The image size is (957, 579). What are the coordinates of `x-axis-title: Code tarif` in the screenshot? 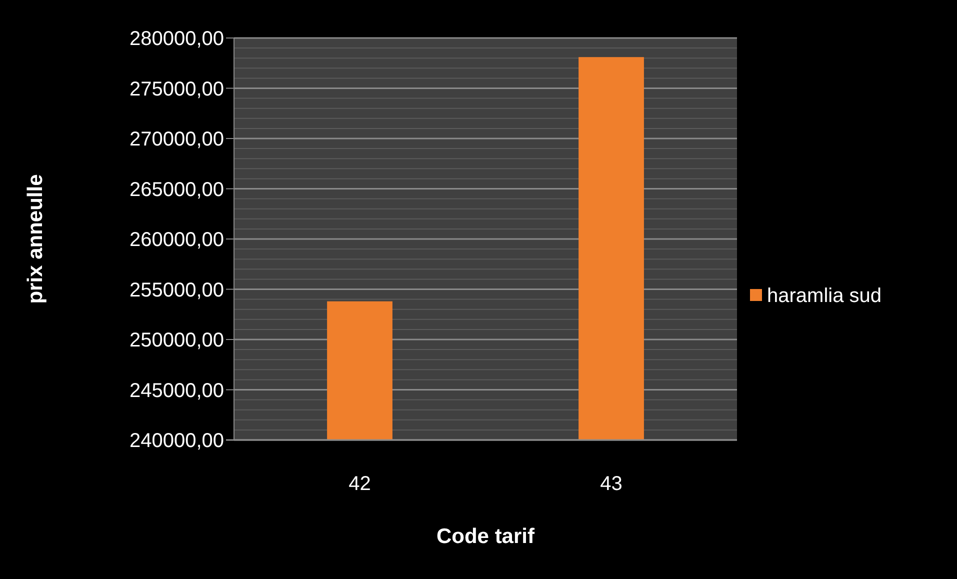 It's located at (486, 536).